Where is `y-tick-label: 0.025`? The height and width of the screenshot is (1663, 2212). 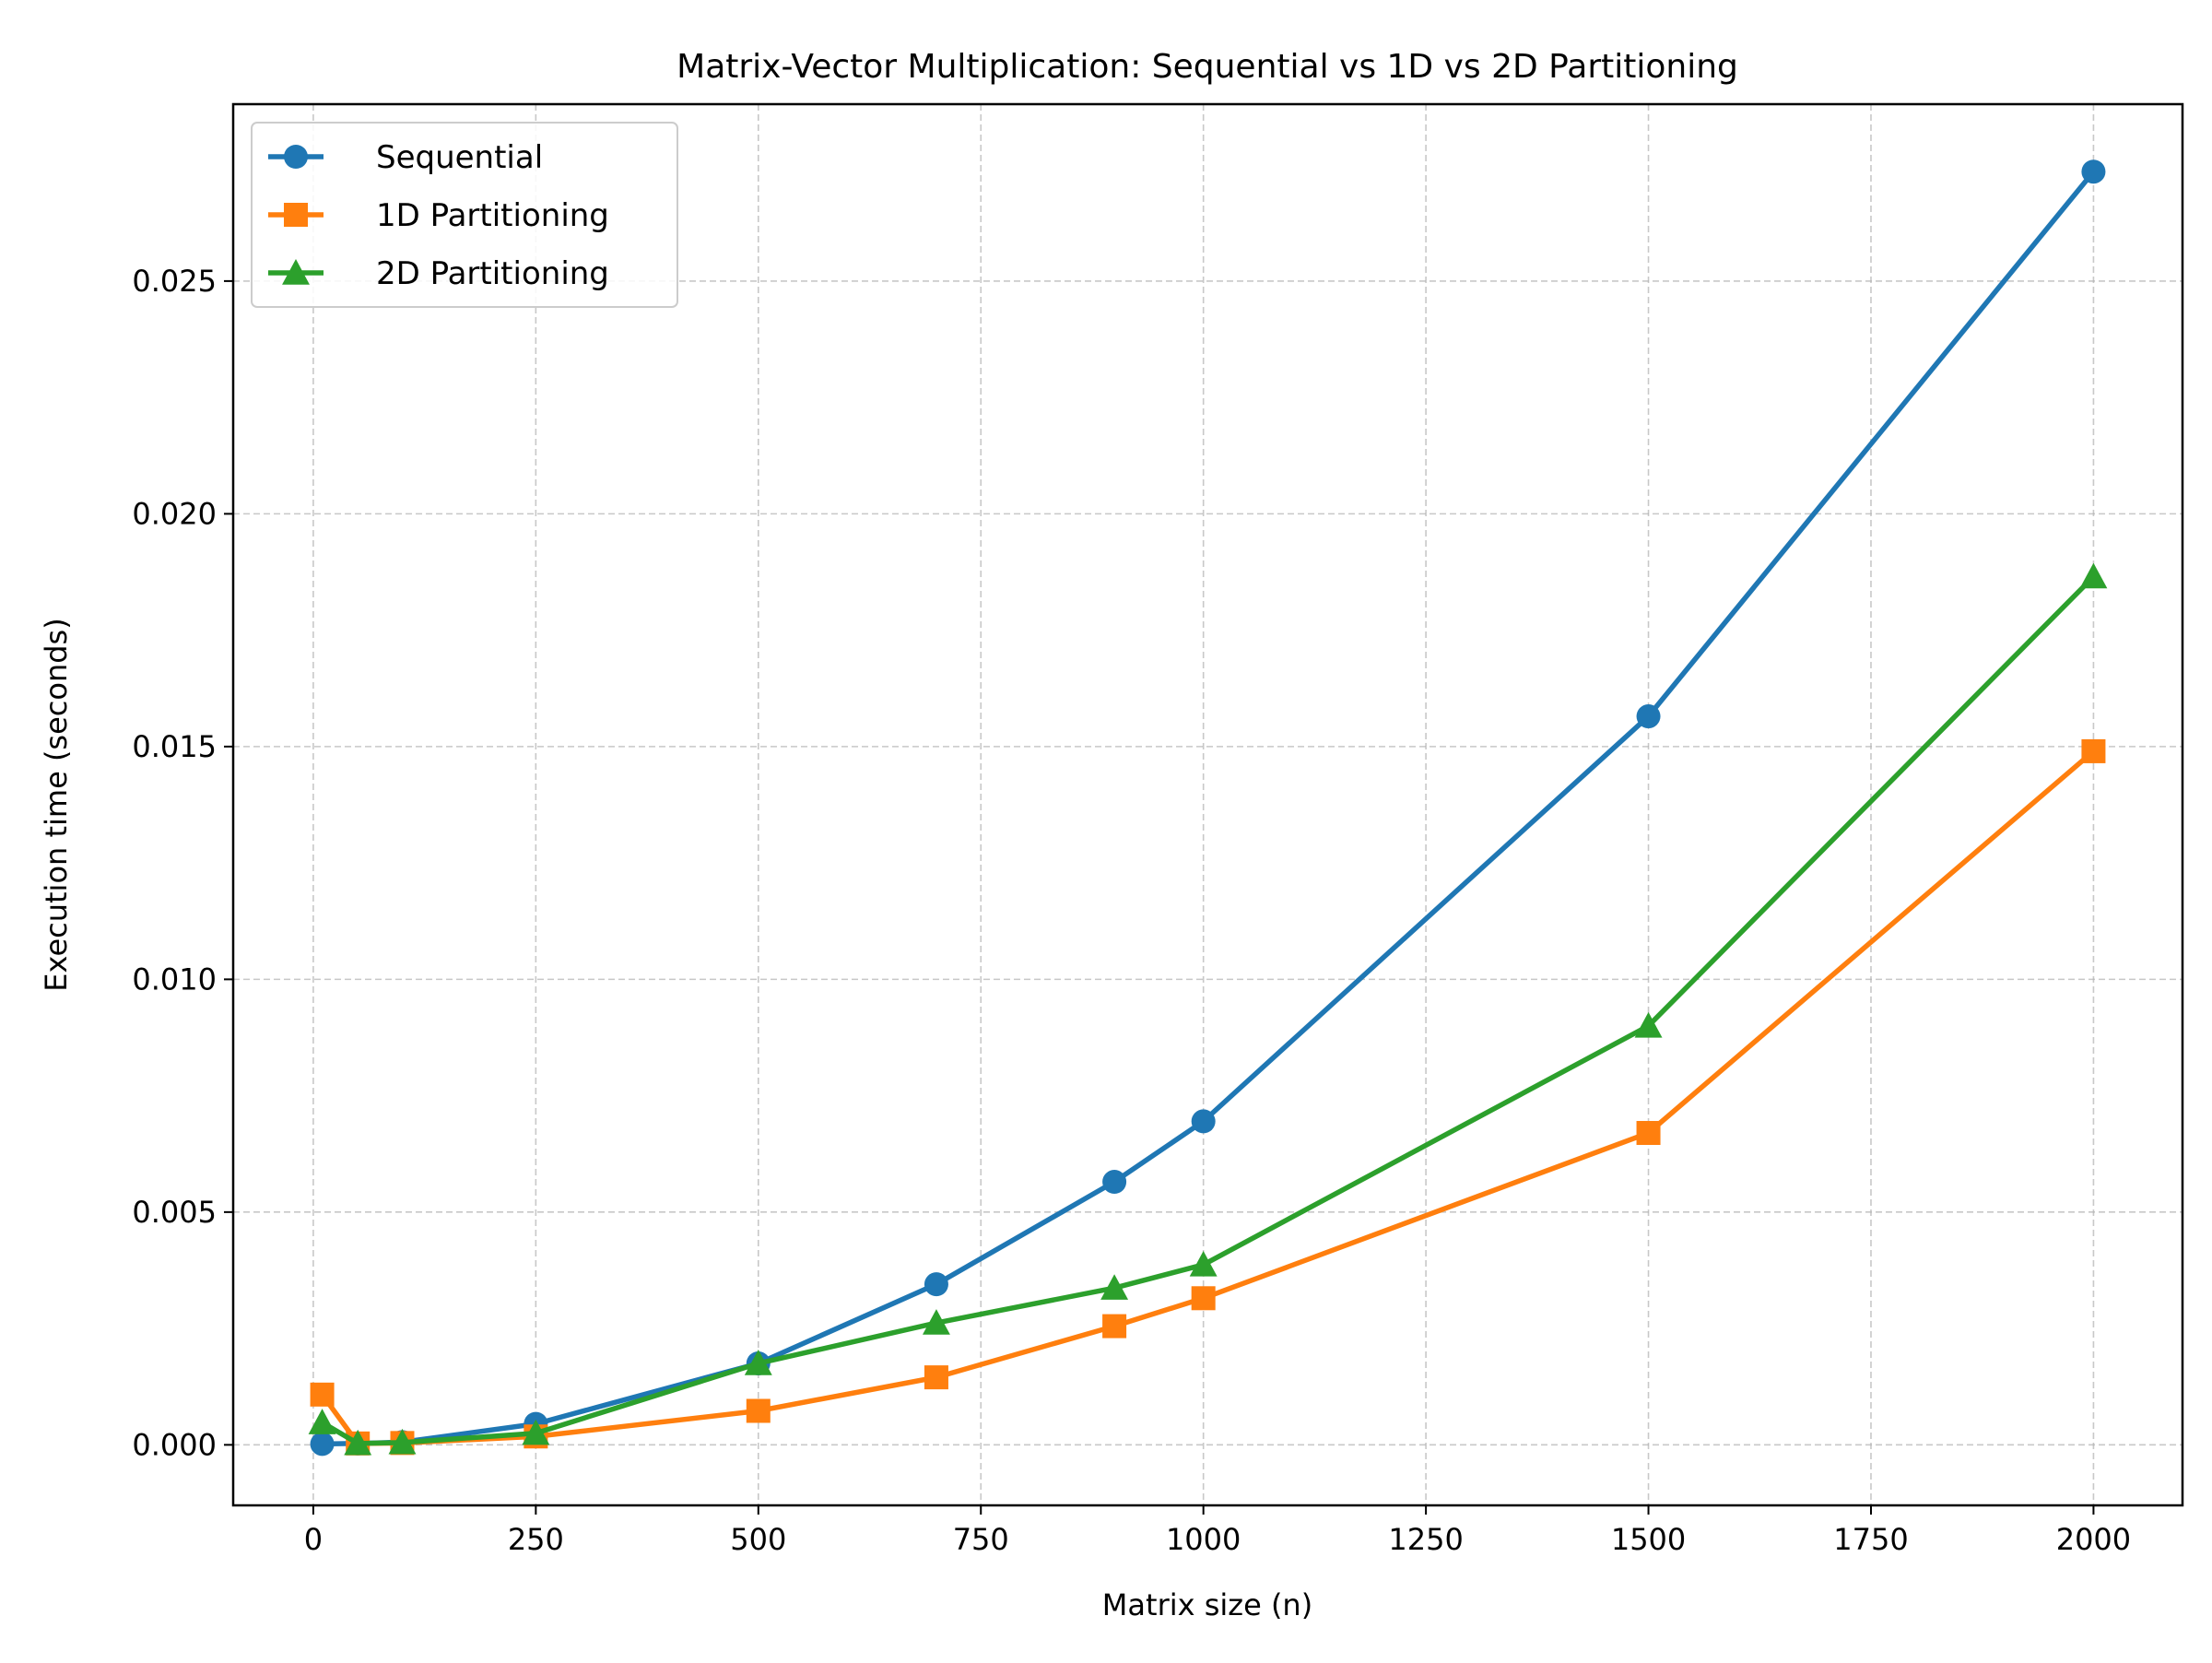
y-tick-label: 0.025 is located at coordinates (174, 281).